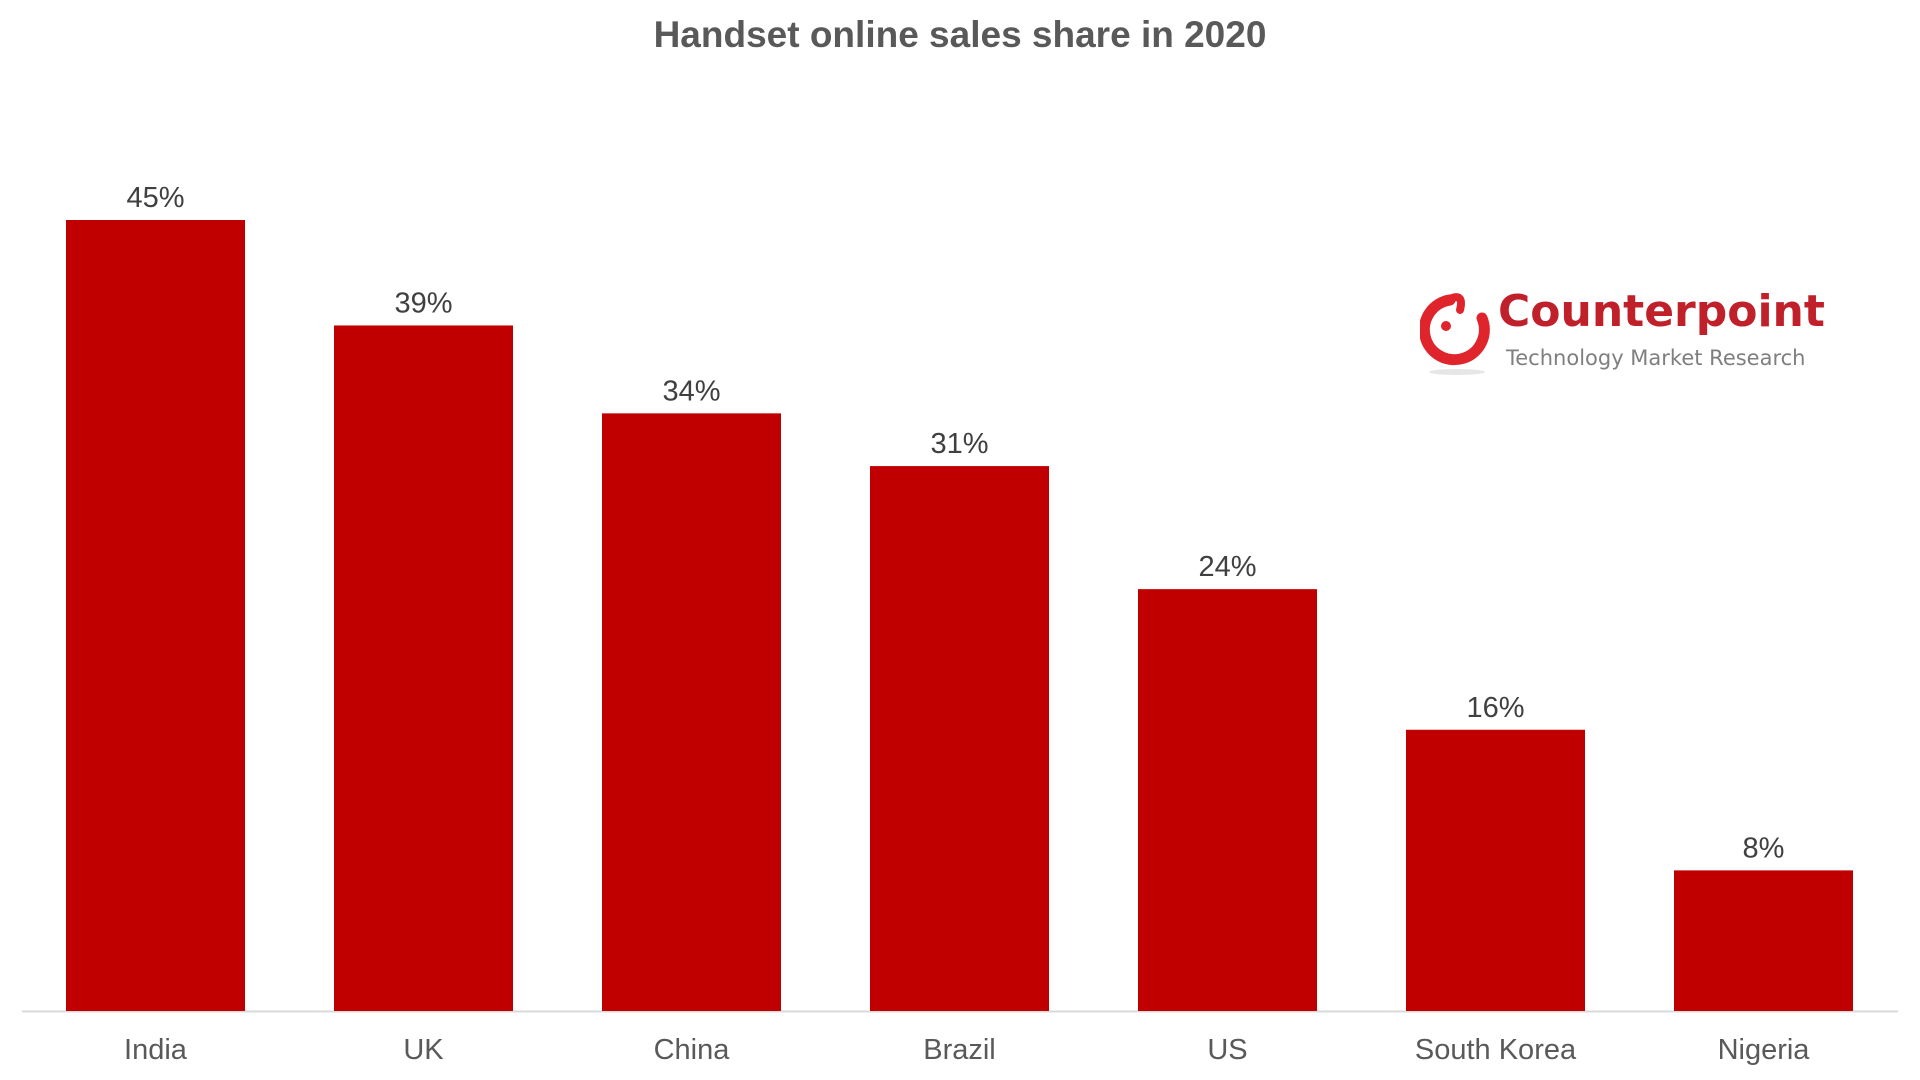 The height and width of the screenshot is (1080, 1920). Describe the element at coordinates (423, 1050) in the screenshot. I see `category-label: UK` at that location.